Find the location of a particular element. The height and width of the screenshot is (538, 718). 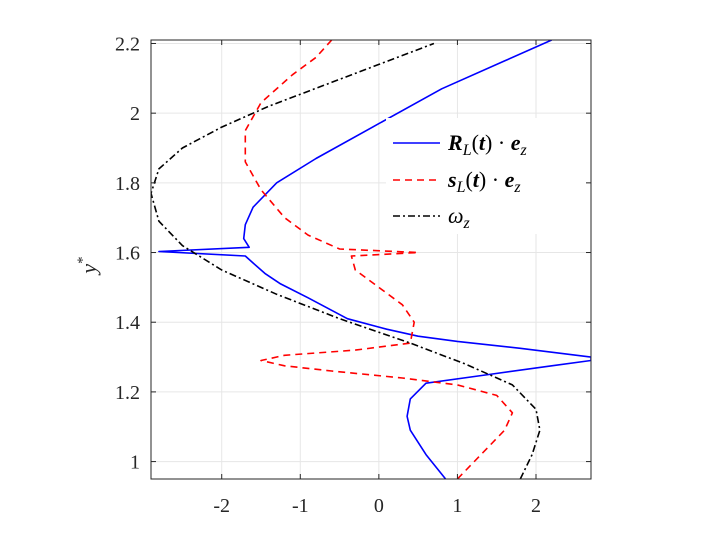

x-tick-label: 0 is located at coordinates (379, 506).